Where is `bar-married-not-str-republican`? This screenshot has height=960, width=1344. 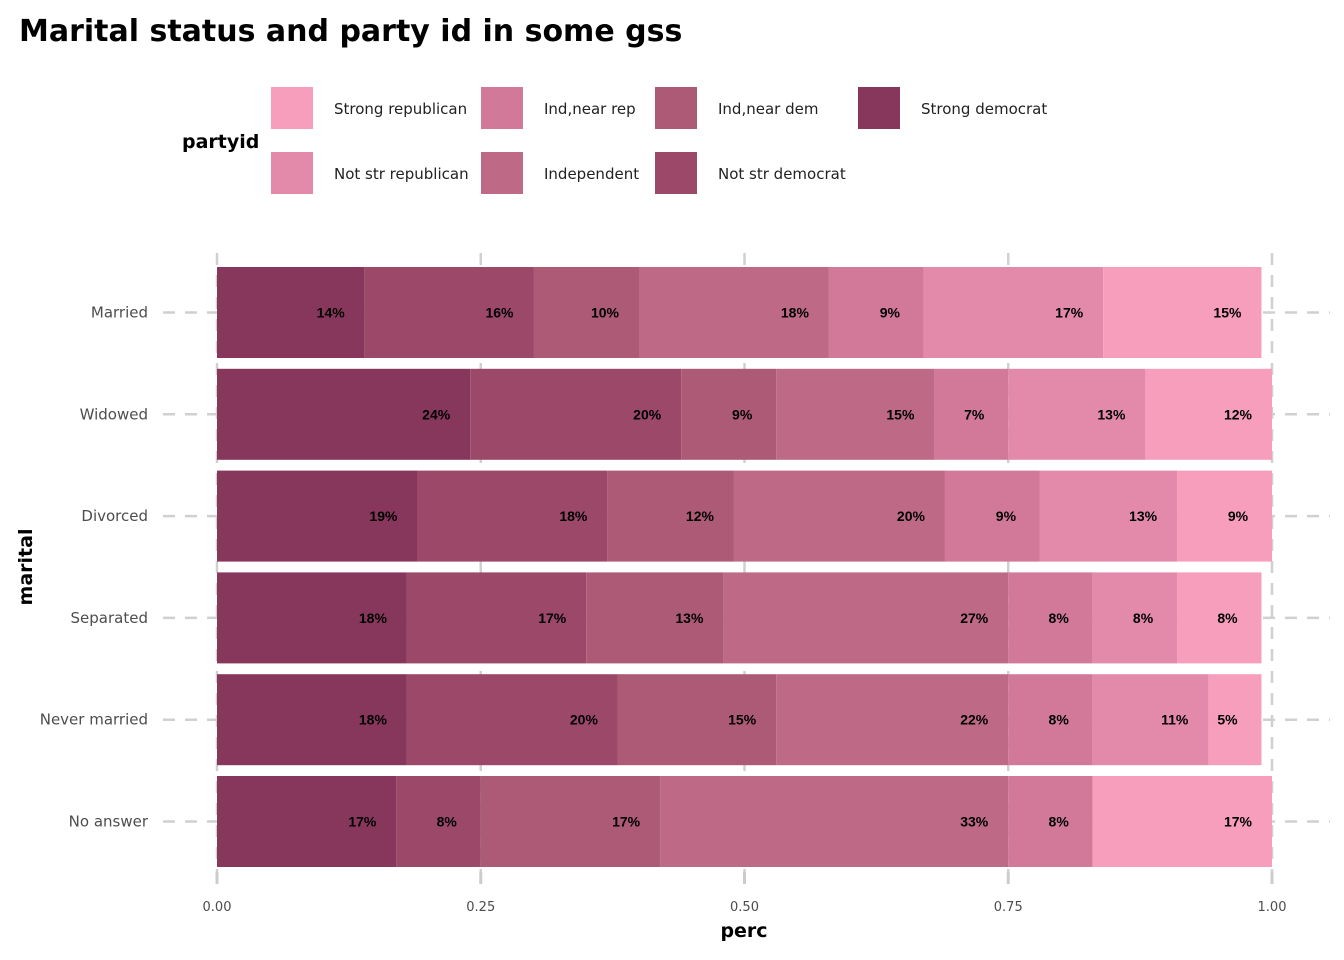 bar-married-not-str-republican is located at coordinates (1013, 312).